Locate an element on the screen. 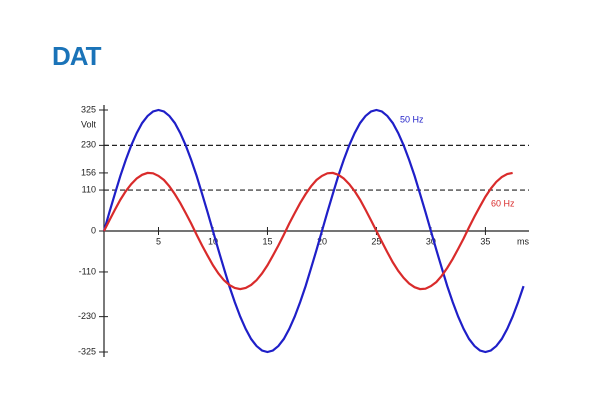  x-axis-label: ms is located at coordinates (523, 241).